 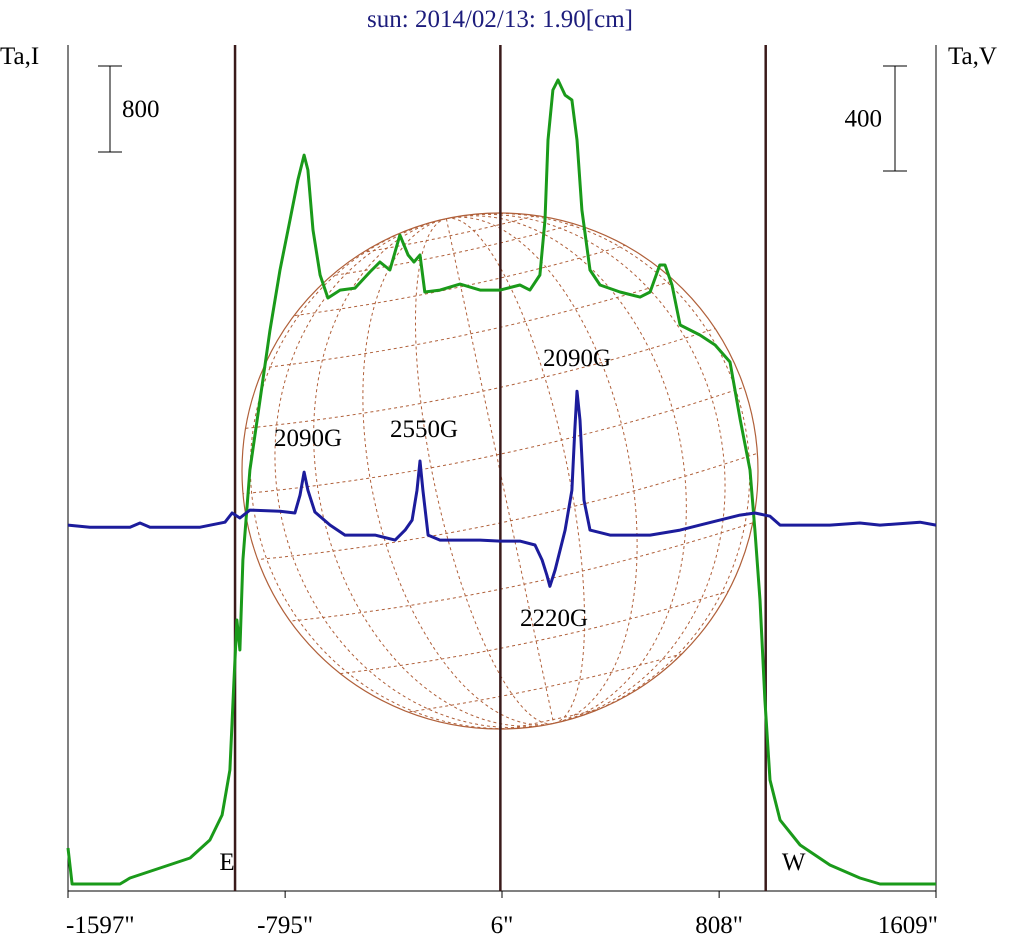 What do you see at coordinates (141, 109) in the screenshot?
I see `scale-bar-label: 800` at bounding box center [141, 109].